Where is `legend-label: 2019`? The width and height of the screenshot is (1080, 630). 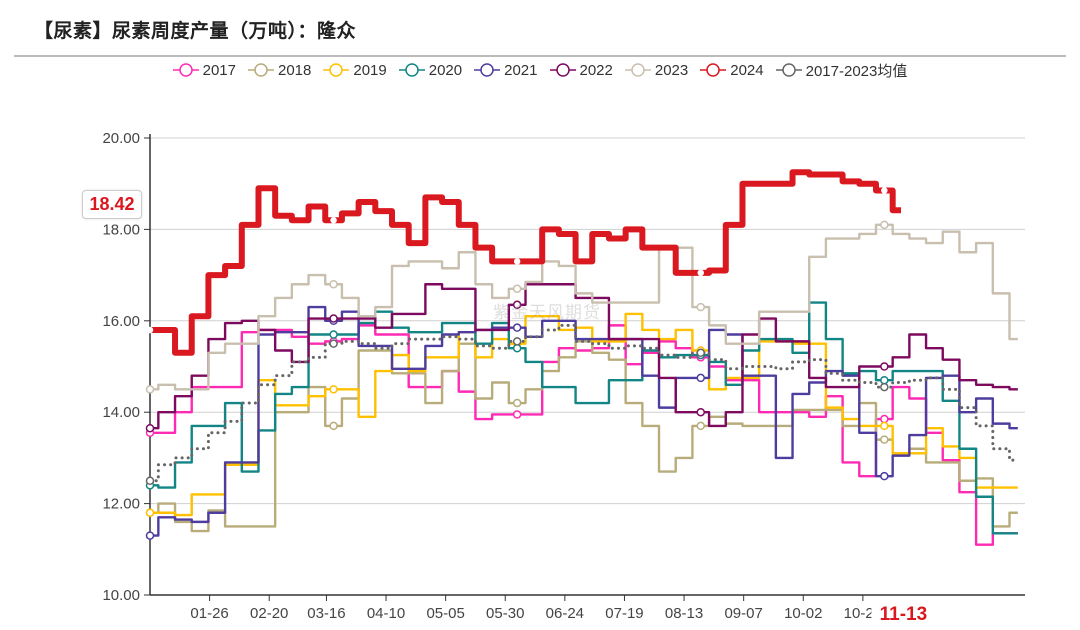
legend-label: 2019 is located at coordinates (370, 70).